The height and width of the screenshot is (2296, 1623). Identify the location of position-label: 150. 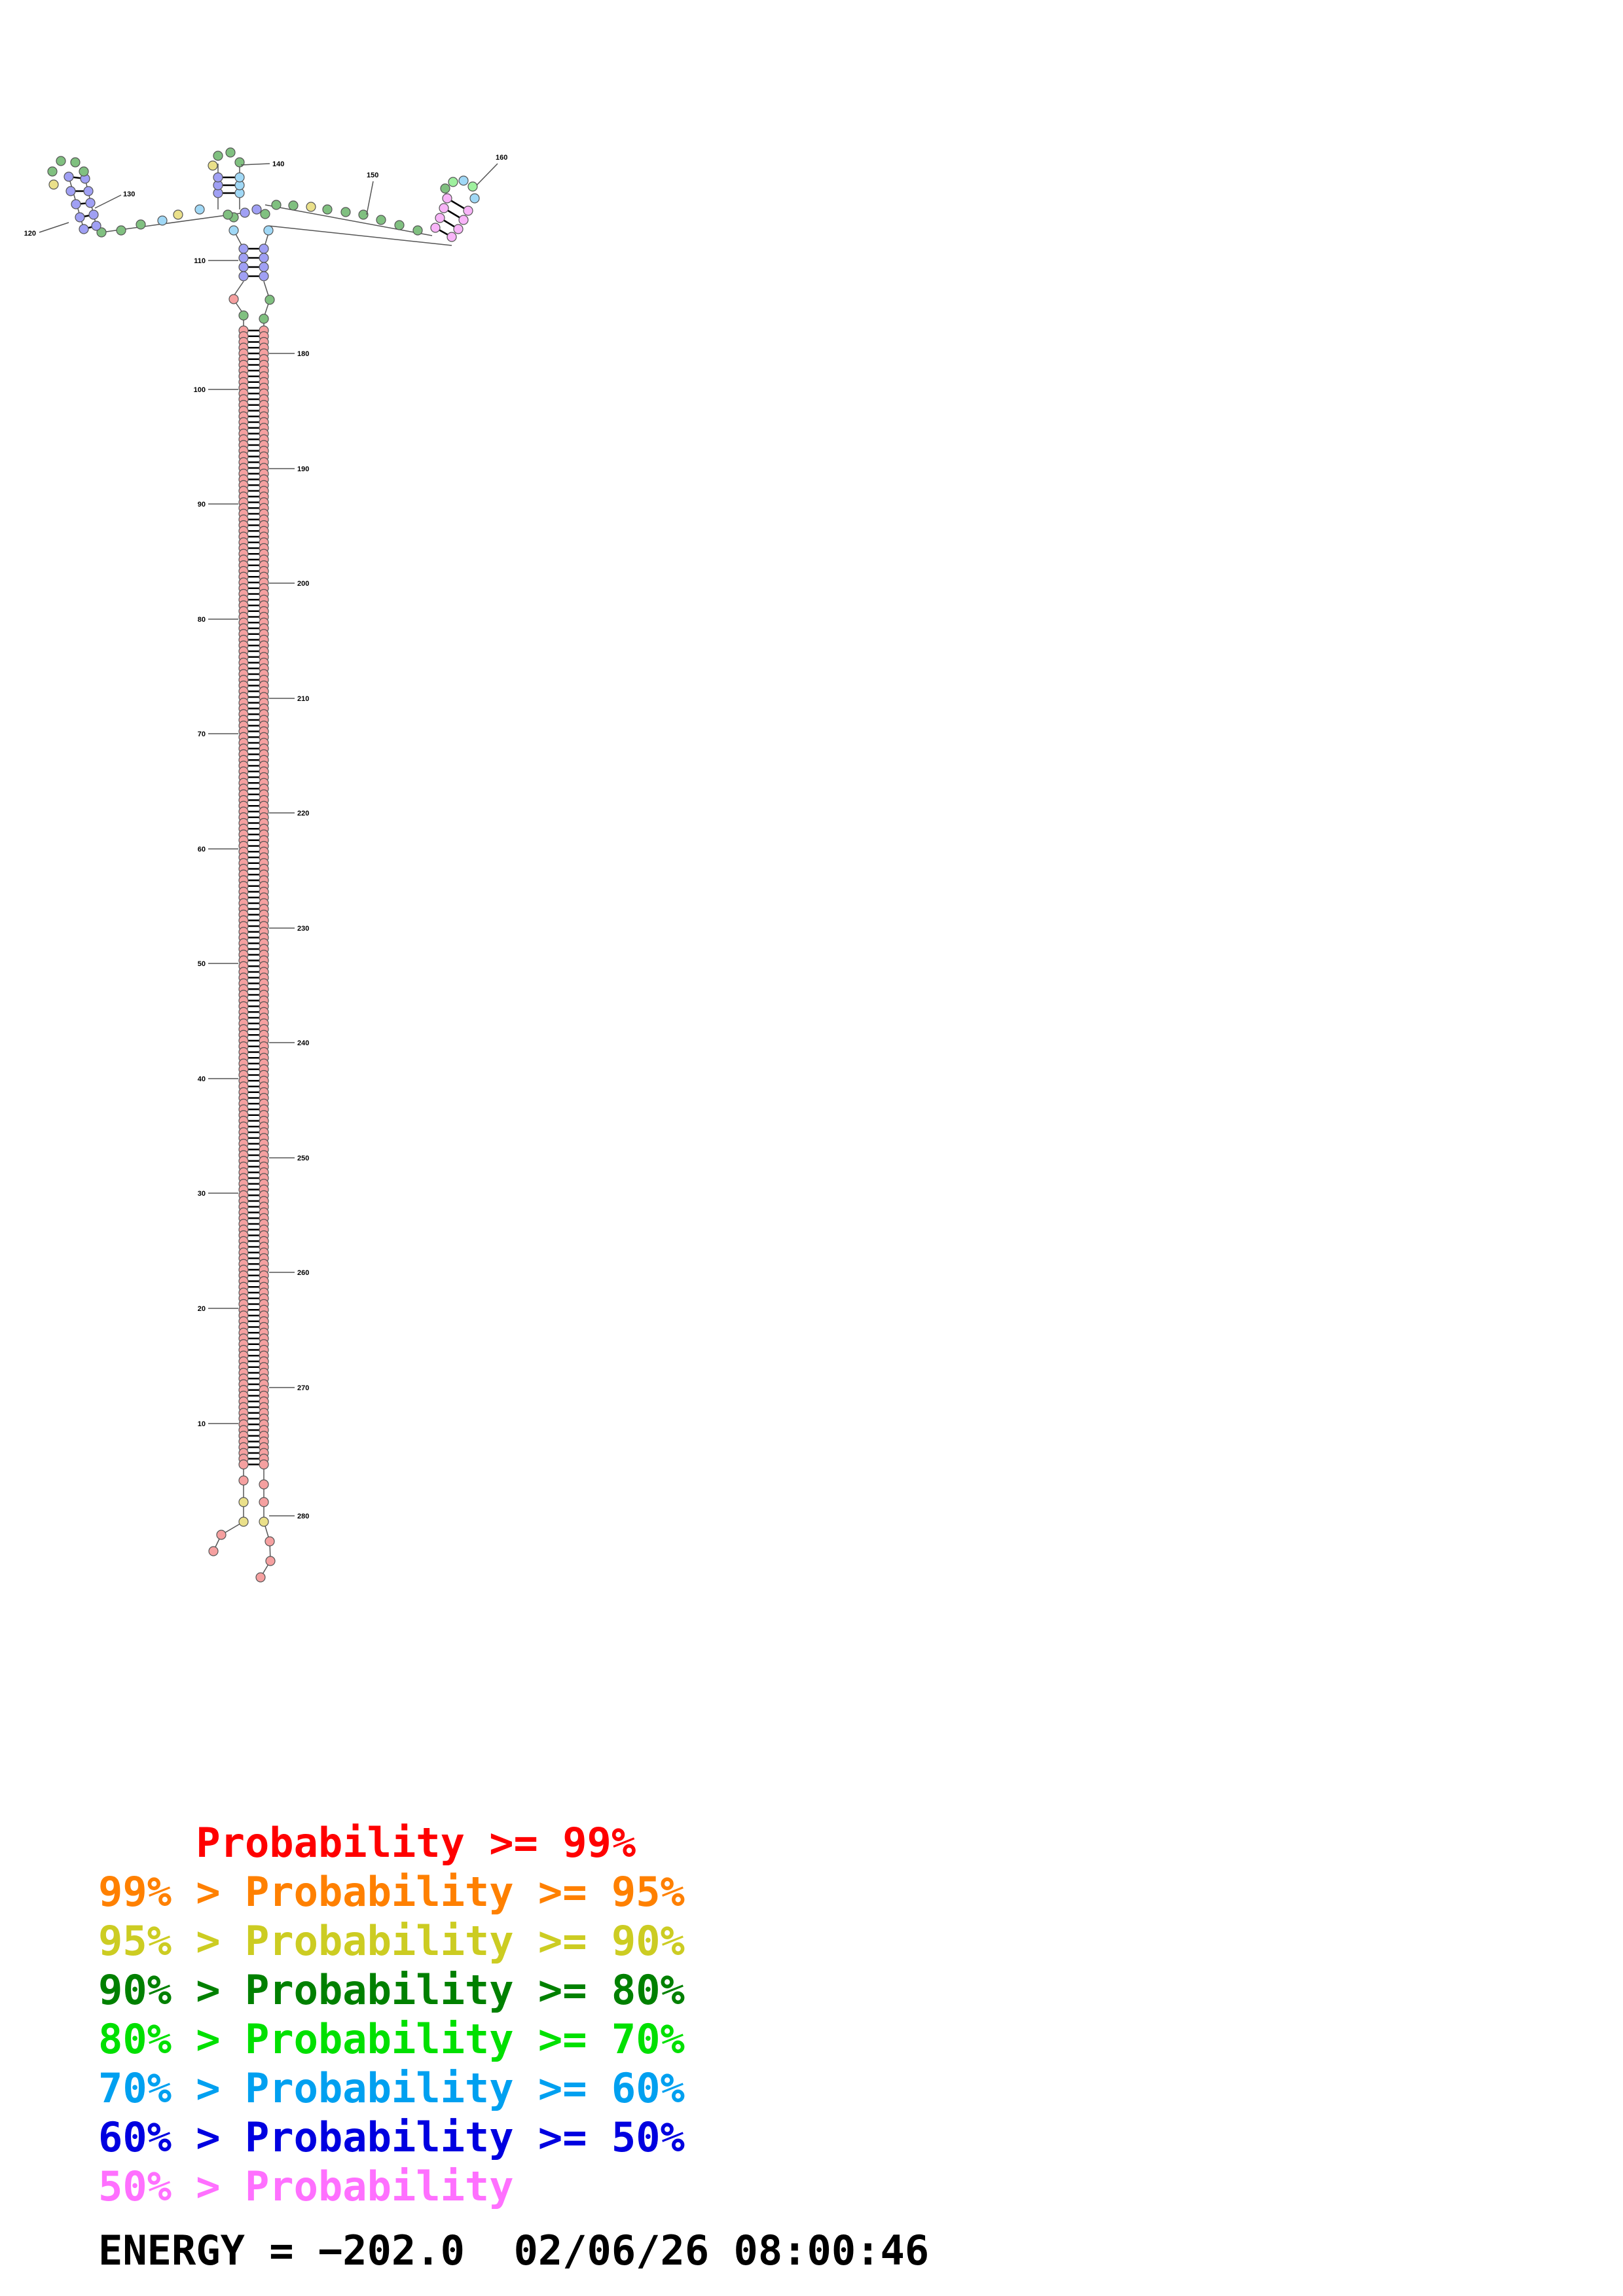
(372, 175).